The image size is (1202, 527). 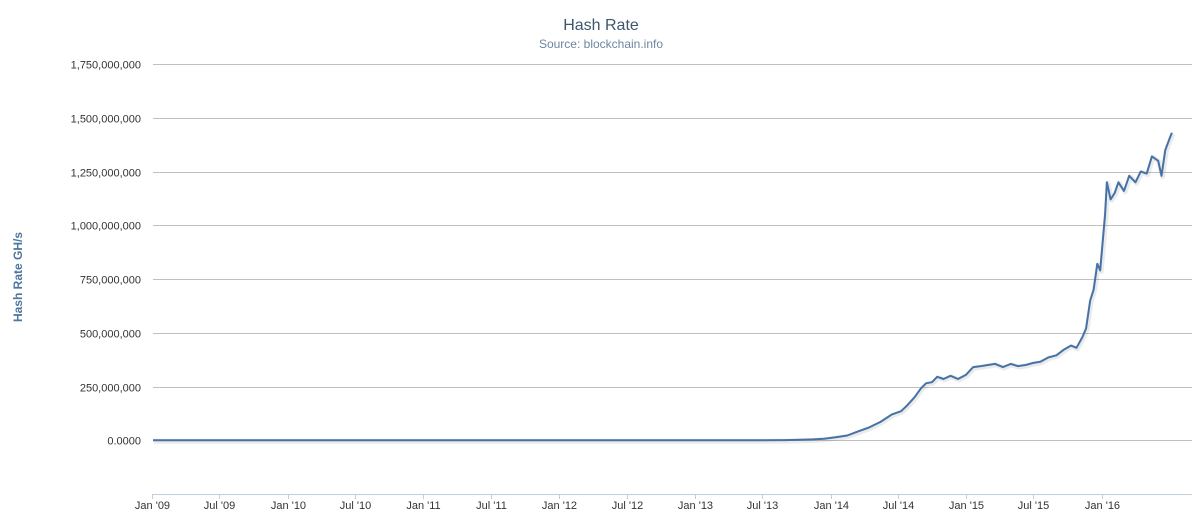 I want to click on y-tick-label: 1,250,000,000, so click(x=106, y=174).